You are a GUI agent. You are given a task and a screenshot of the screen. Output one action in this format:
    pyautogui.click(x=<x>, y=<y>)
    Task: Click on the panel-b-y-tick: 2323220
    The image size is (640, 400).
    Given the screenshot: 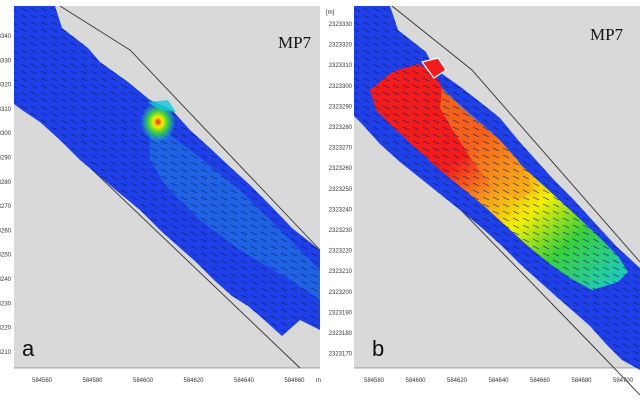 What is the action you would take?
    pyautogui.click(x=341, y=252)
    